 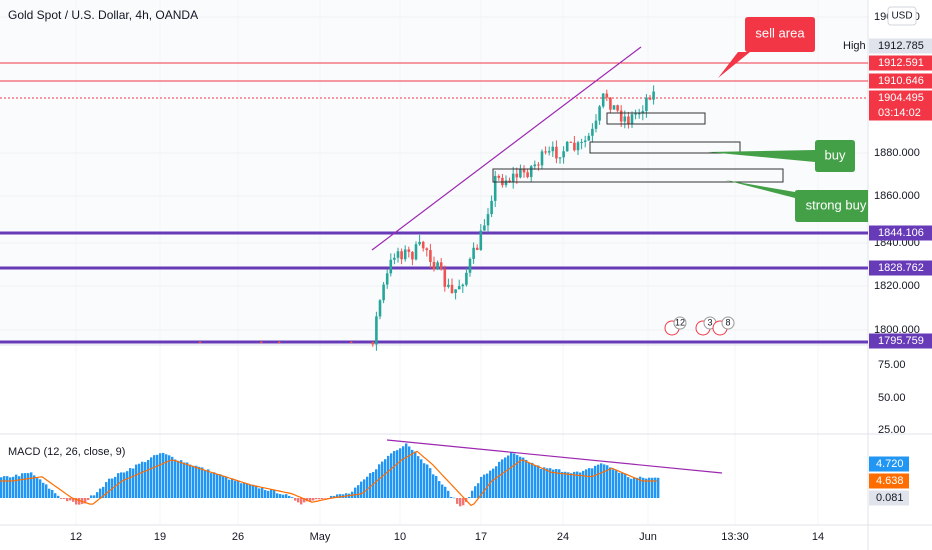 I want to click on callout-text: strong buy, so click(x=836, y=204).